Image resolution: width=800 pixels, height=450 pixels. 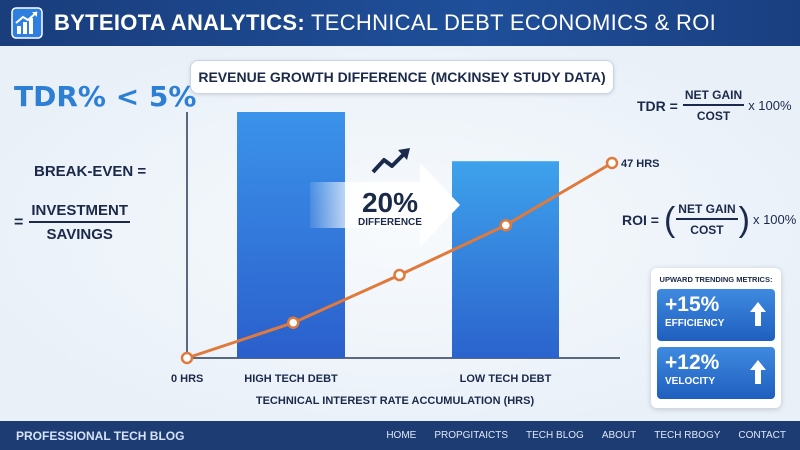 I want to click on breakeven-label: BREAK-EVEN =, so click(x=90, y=171).